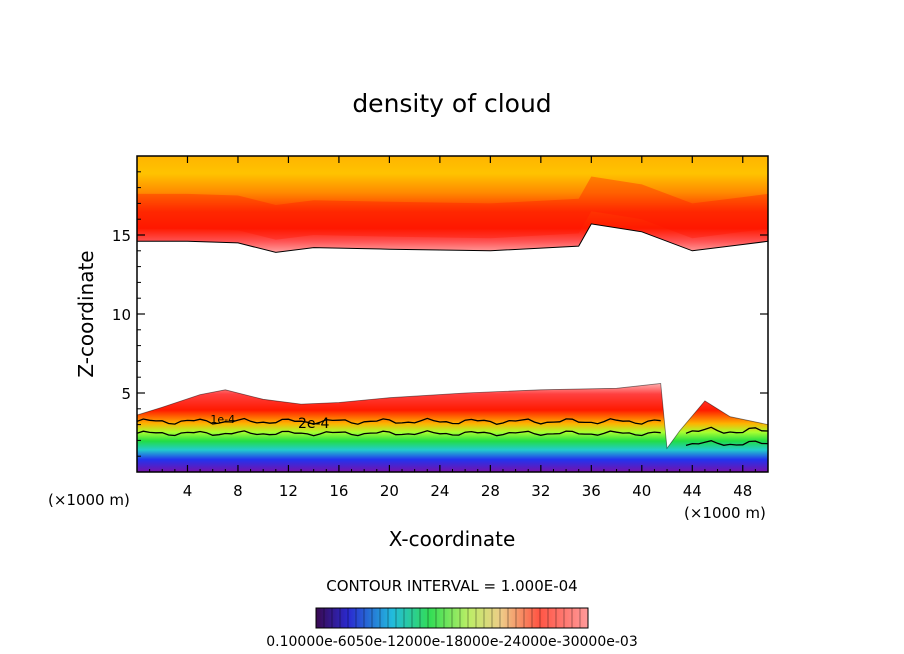  I want to click on x-unit-right: (×1000 m), so click(725, 513).